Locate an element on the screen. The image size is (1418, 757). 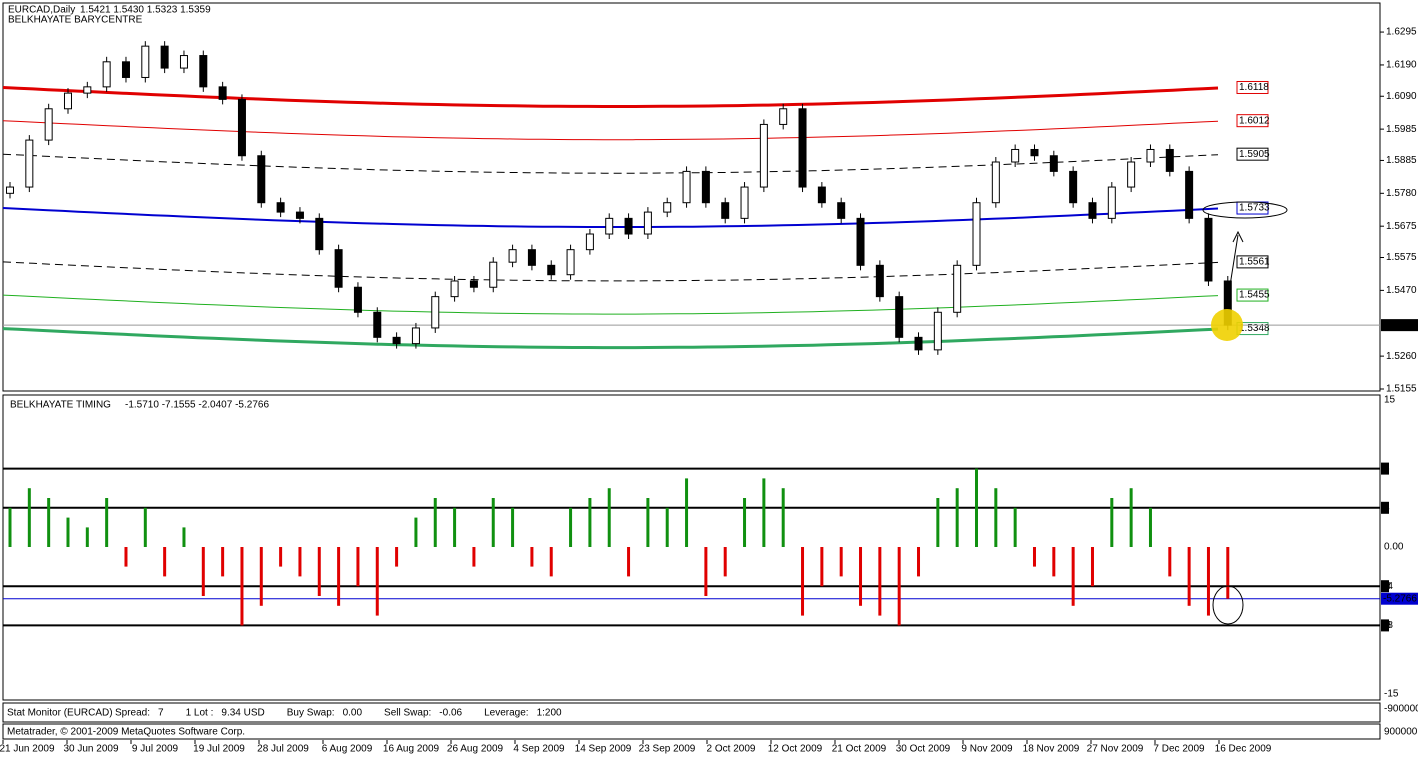
time-tick-label: 4 Sep 2009 is located at coordinates (539, 749).